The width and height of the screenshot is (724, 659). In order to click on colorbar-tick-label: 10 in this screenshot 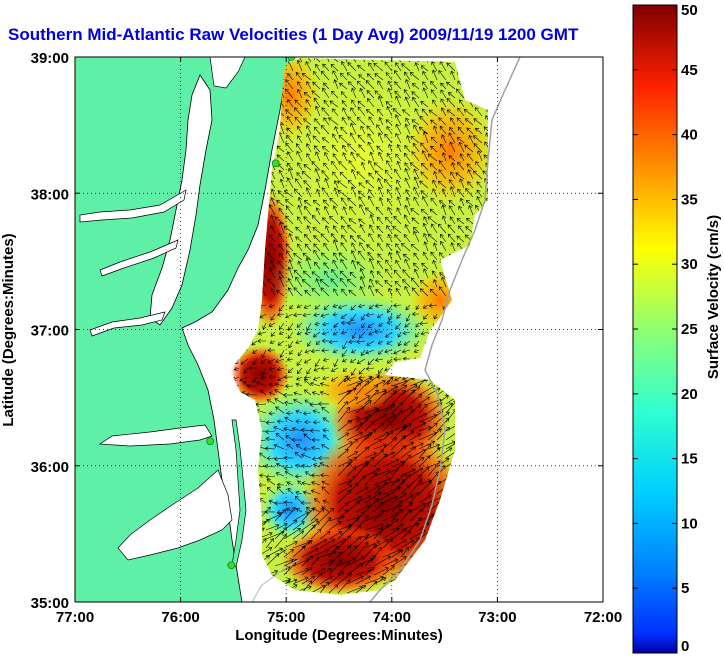, I will do `click(689, 523)`.